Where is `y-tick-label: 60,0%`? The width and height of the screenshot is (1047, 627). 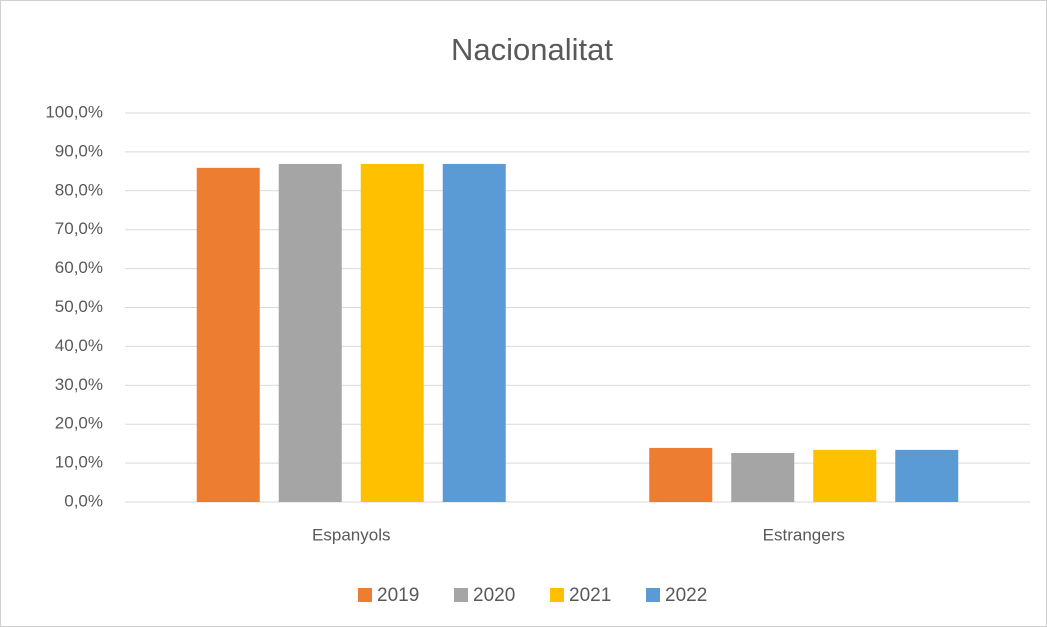
y-tick-label: 60,0% is located at coordinates (79, 267).